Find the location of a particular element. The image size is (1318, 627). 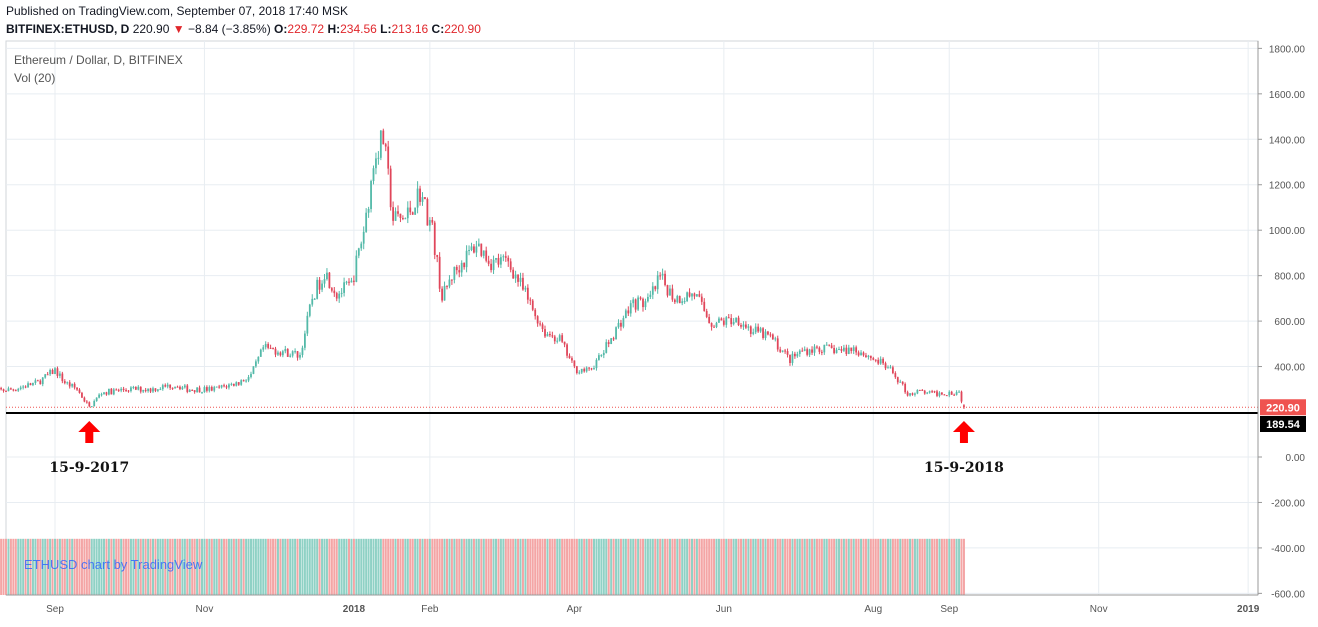

watermark: ETHUSD chart by TradingView is located at coordinates (113, 564).